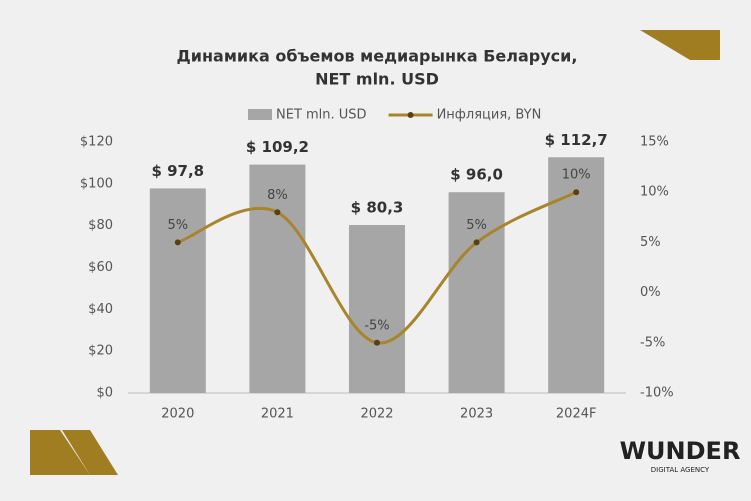 This screenshot has height=501, width=751. I want to click on x-tick-label: 2024F, so click(576, 414).